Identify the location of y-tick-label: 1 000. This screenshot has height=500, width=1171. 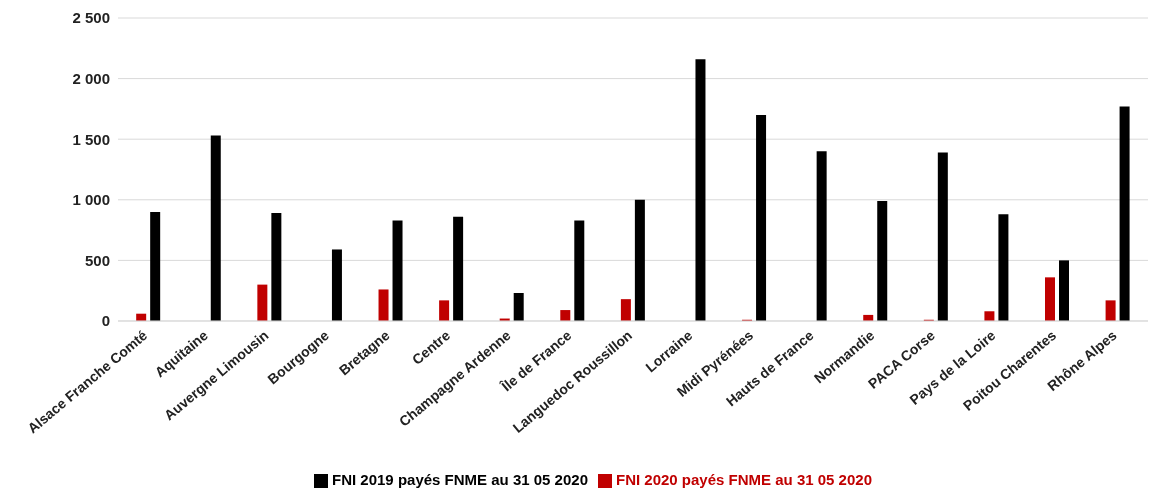
(91, 200).